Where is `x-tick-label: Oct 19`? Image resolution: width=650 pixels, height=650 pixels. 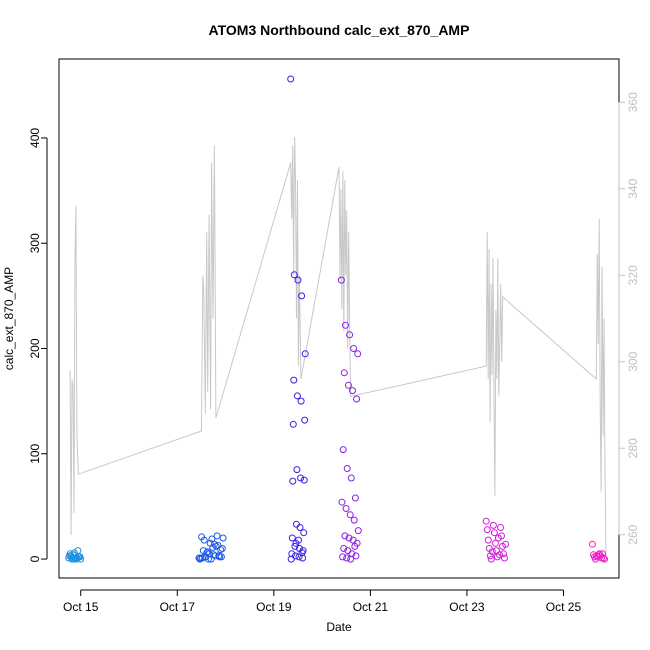
x-tick-label: Oct 19 is located at coordinates (274, 607).